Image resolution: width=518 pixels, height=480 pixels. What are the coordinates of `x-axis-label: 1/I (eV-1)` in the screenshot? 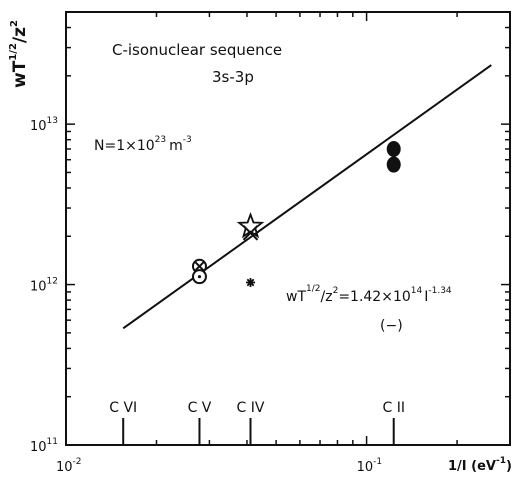 It's located at (480, 465).